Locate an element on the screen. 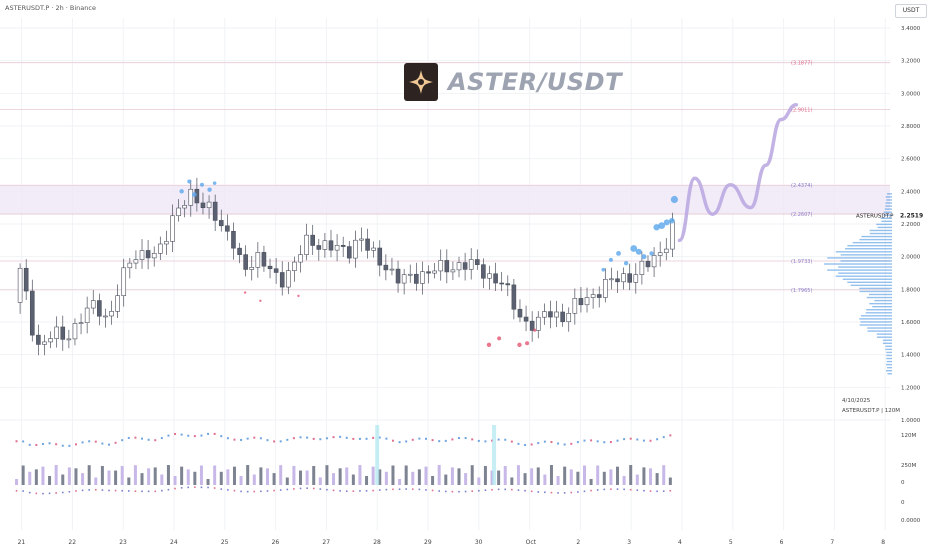  x-tick-label: 27 is located at coordinates (326, 542).